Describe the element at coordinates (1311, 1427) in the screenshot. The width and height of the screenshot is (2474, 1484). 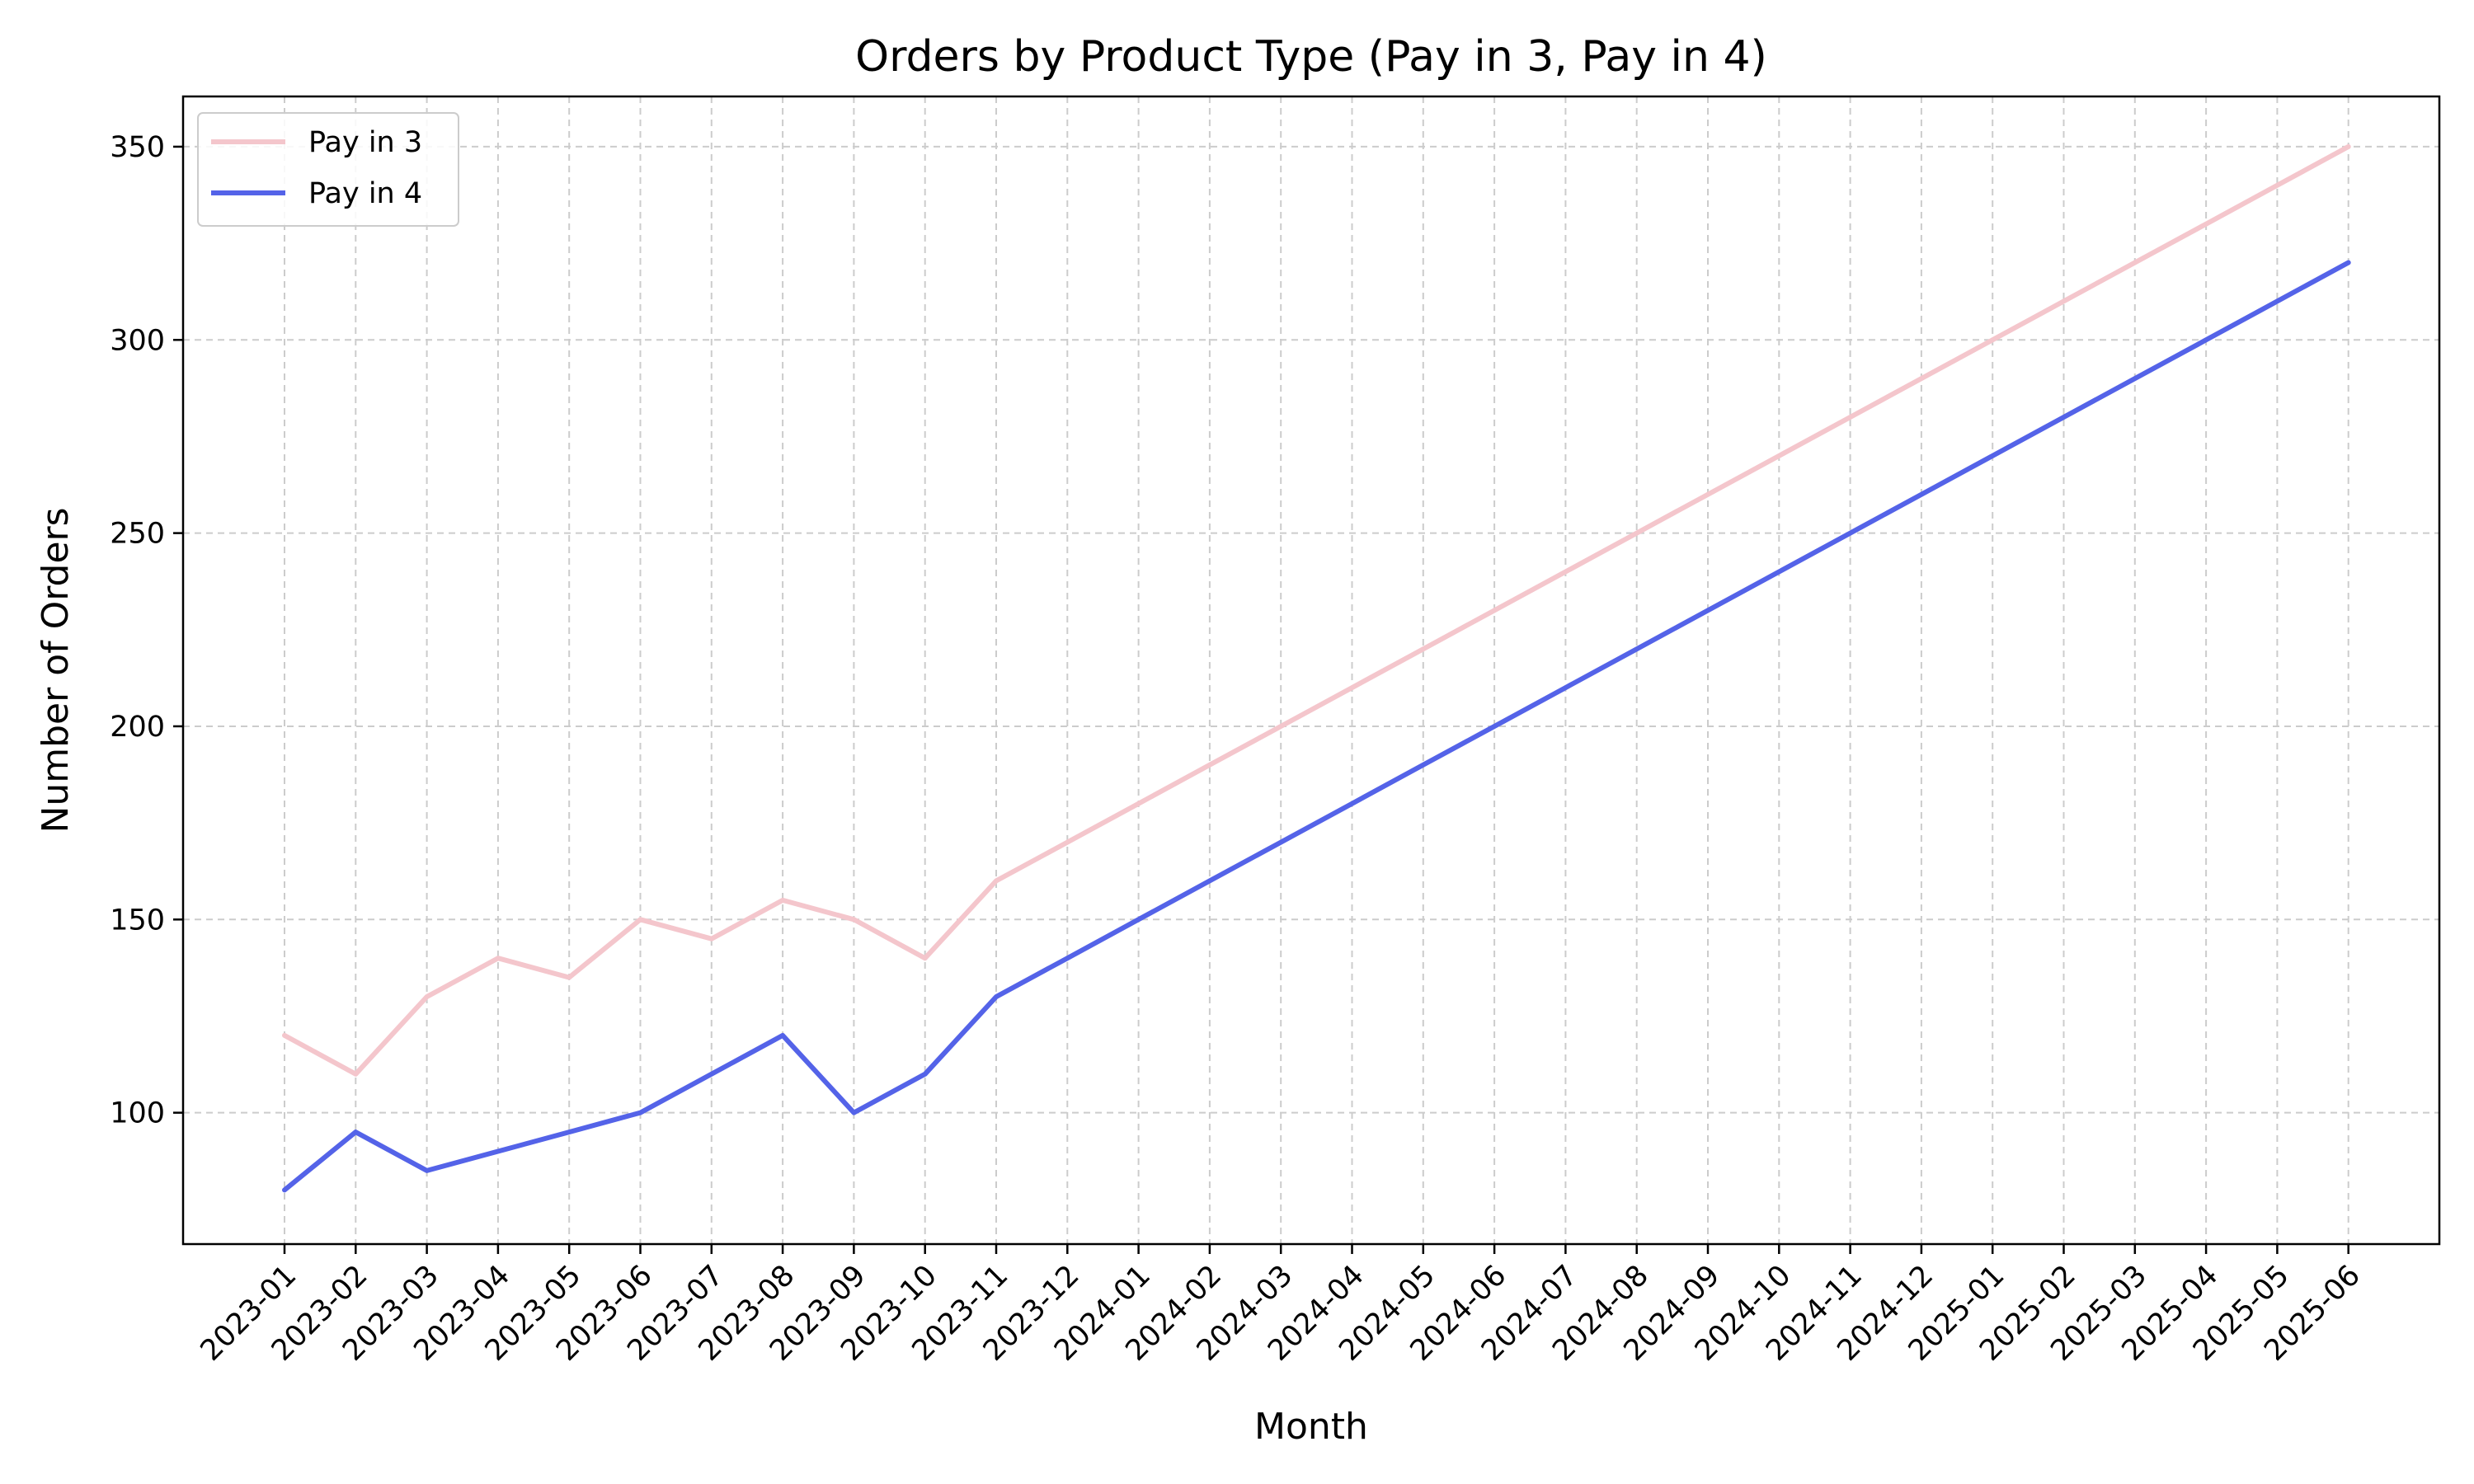
I see `x-axis-label: Month` at that location.